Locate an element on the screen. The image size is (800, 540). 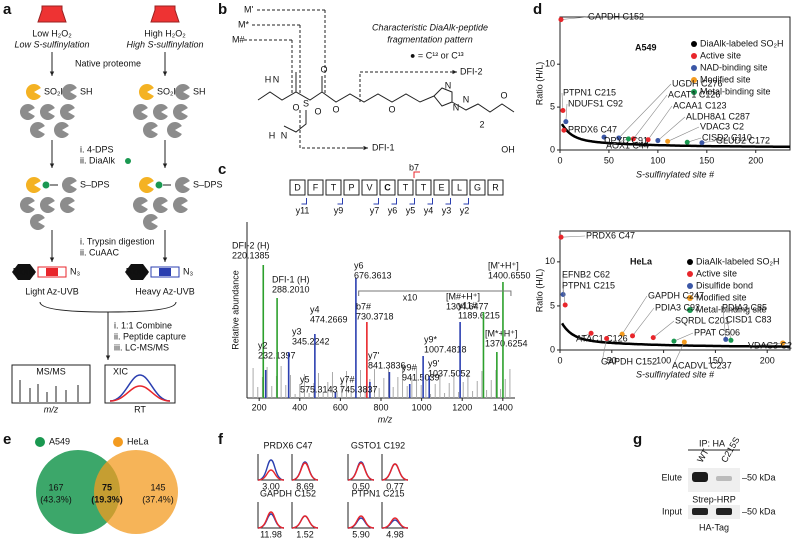
legend-label: Disulfide bond is located at coordinates (724, 285).